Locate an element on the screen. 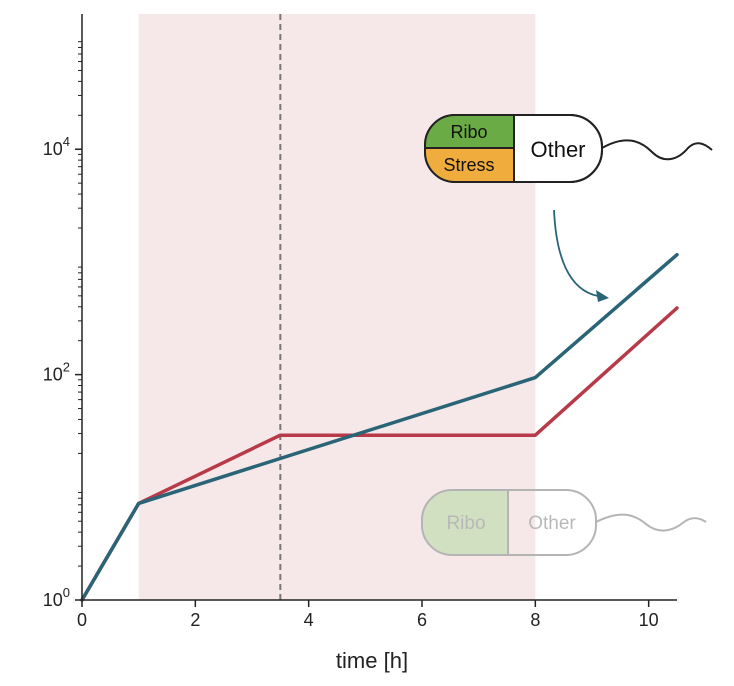 The height and width of the screenshot is (686, 734). x-tick-label: 10 is located at coordinates (649, 620).